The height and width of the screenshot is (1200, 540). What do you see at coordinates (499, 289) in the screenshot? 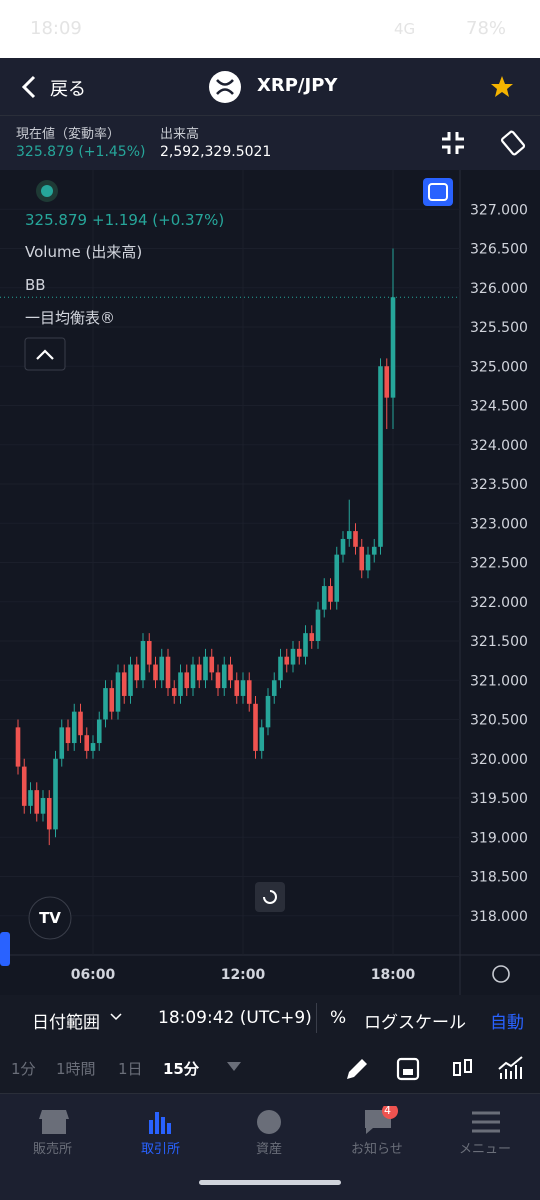
I see `y-tick-label: 326.000` at bounding box center [499, 289].